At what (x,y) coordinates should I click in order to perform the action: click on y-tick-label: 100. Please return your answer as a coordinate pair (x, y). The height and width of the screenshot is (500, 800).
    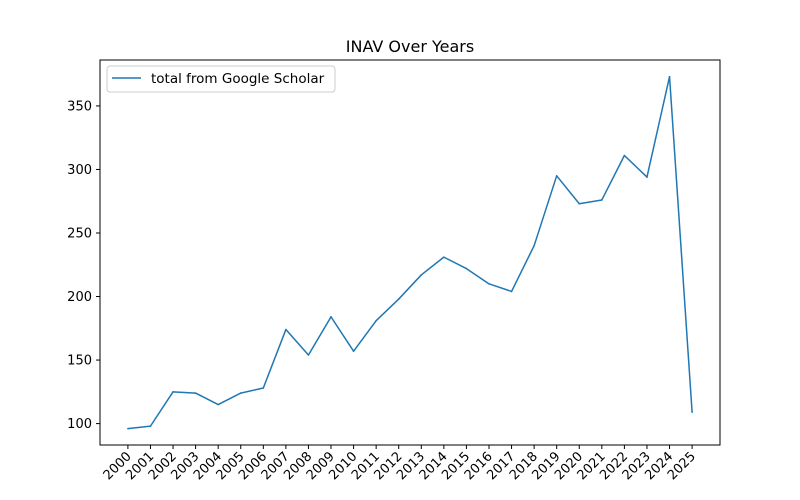
    Looking at the image, I should click on (79, 424).